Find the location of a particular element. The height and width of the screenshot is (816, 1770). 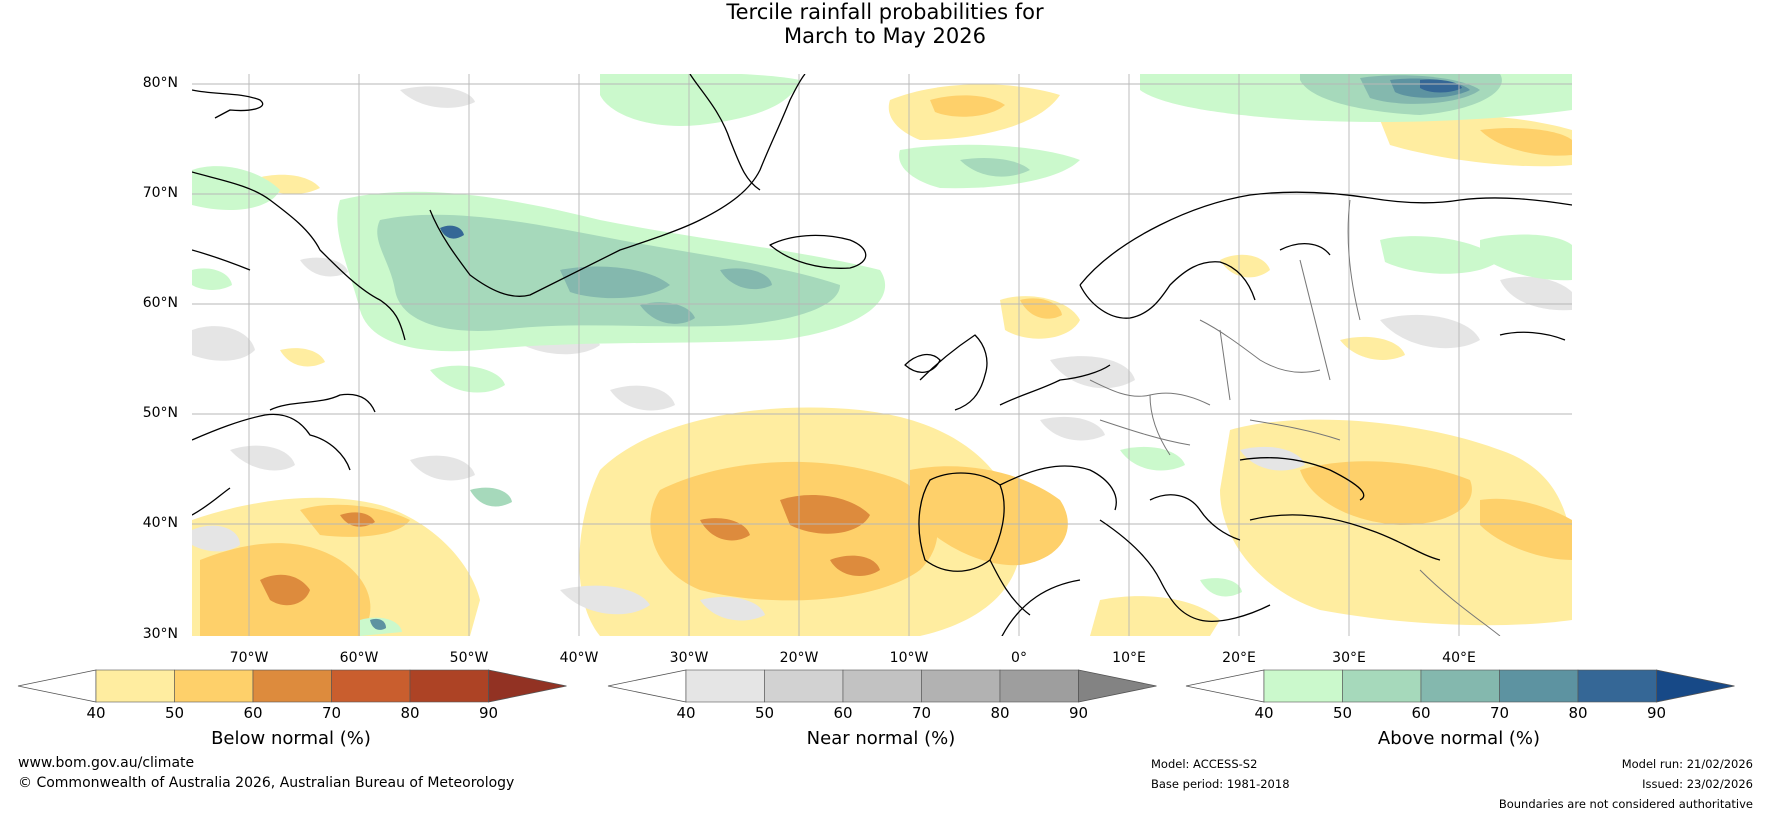

footer-model-run: Model run: 21/02/2026 is located at coordinates (1687, 764).